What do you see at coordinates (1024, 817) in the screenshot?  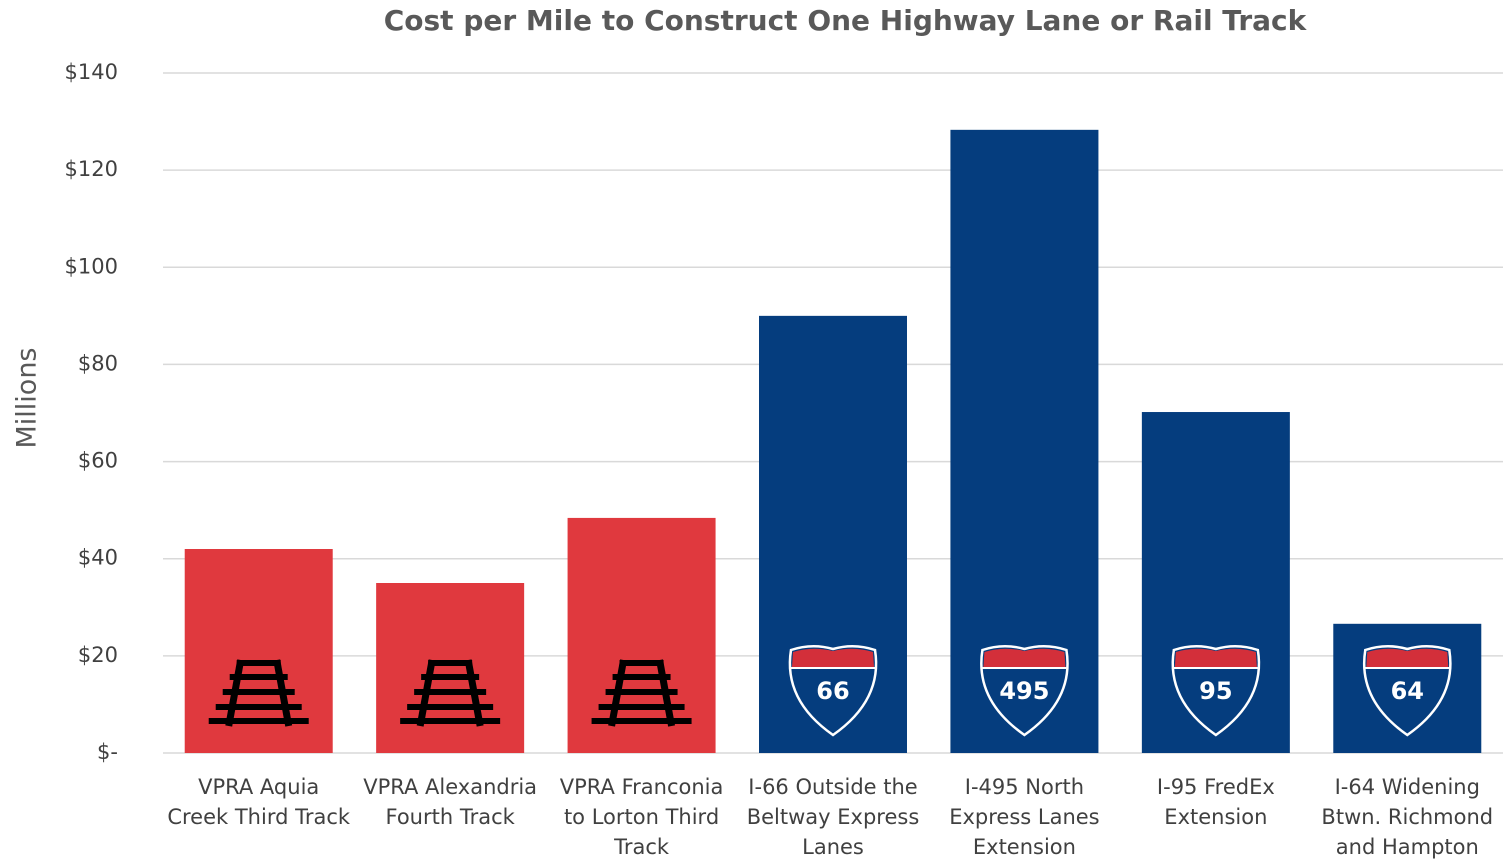 I see `x-tick-label: I-495 North Express Lanes Extension` at bounding box center [1024, 817].